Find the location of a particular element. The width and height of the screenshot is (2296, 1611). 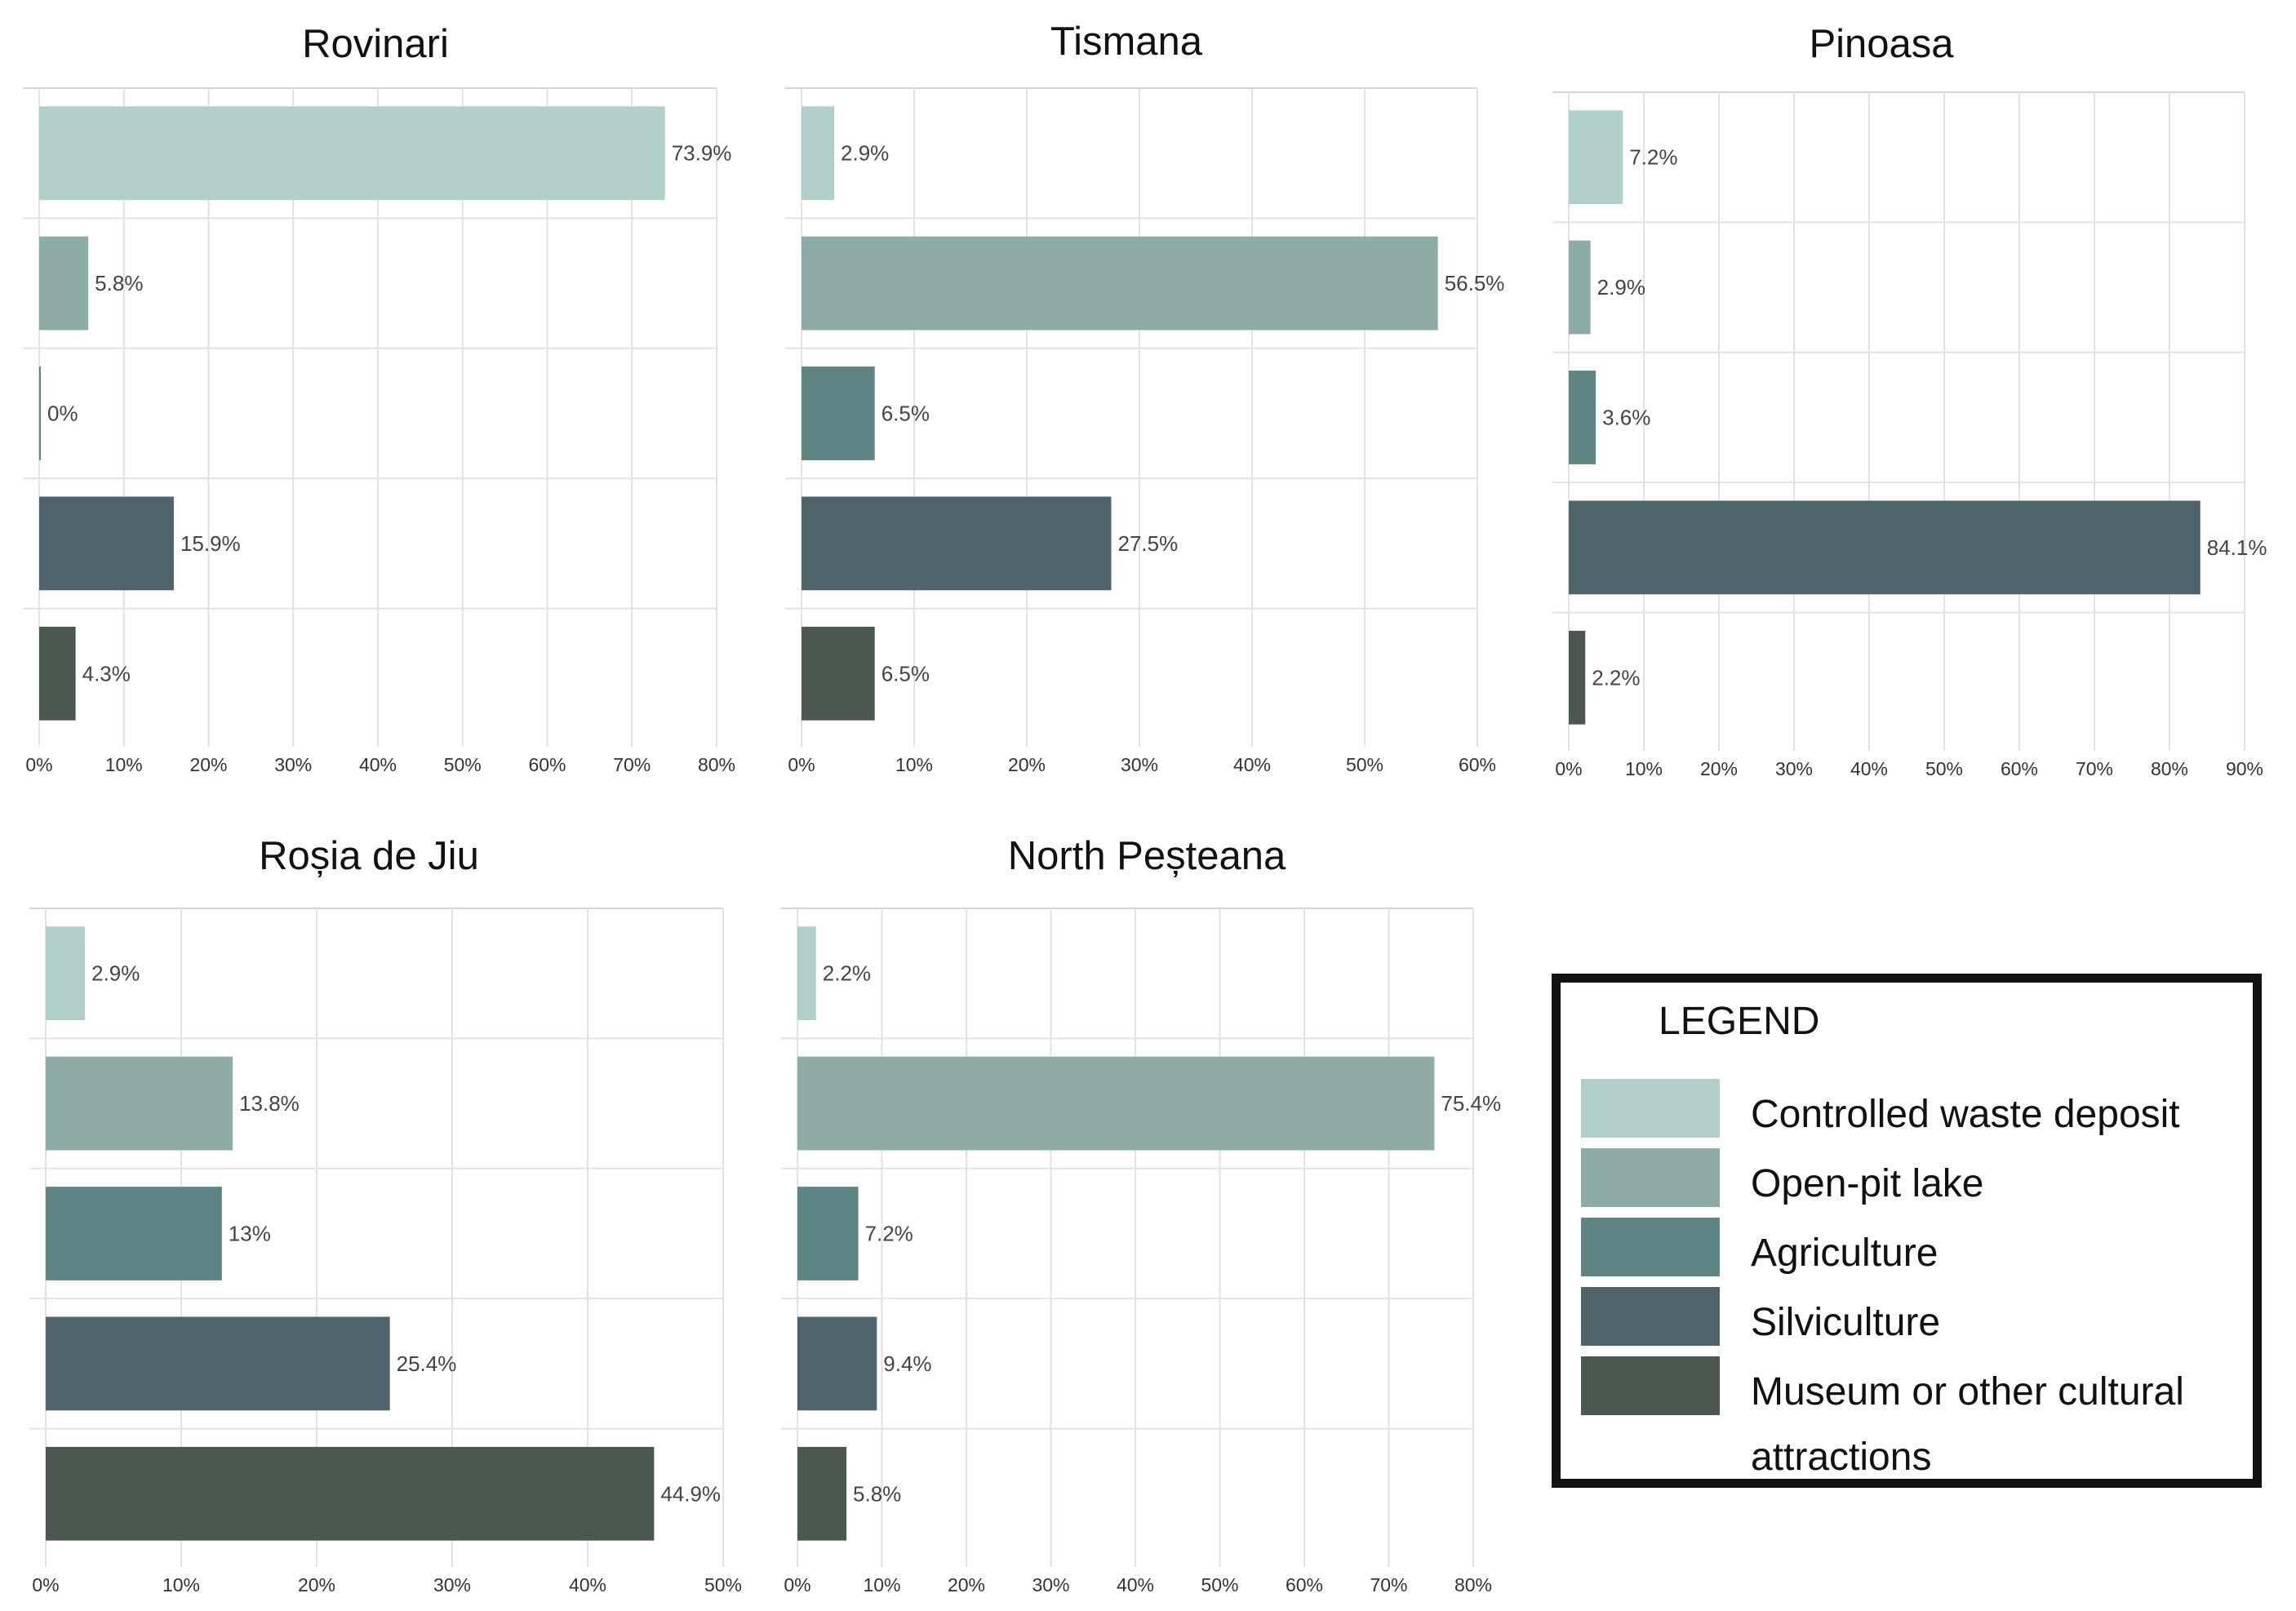

legend-label: Controlled waste deposit is located at coordinates (1965, 1114).